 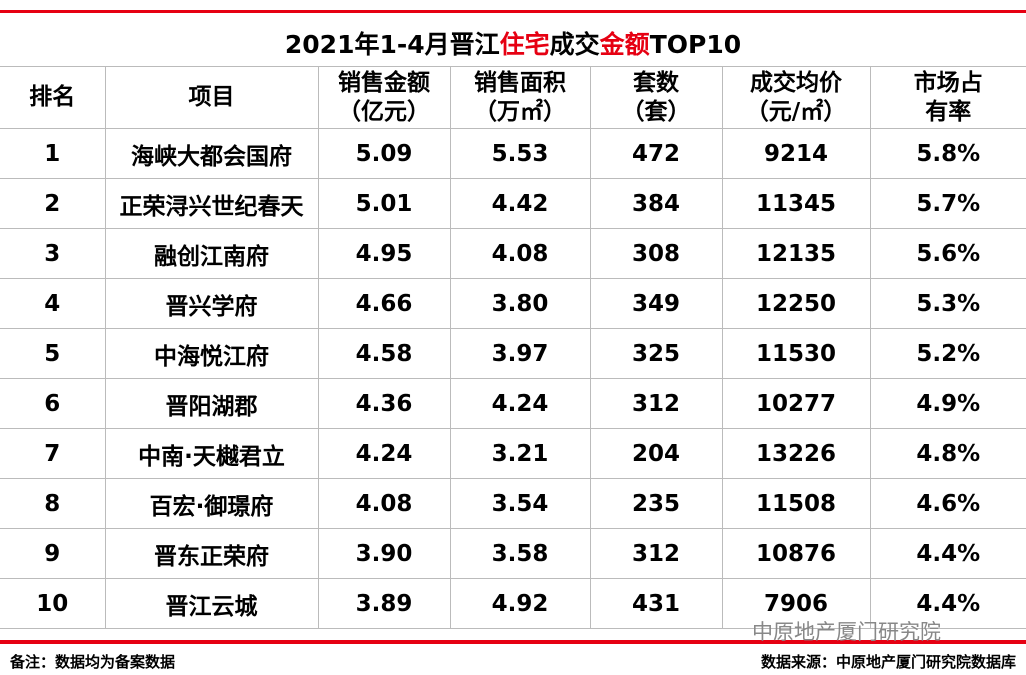 I want to click on cell: 349, so click(x=656, y=303).